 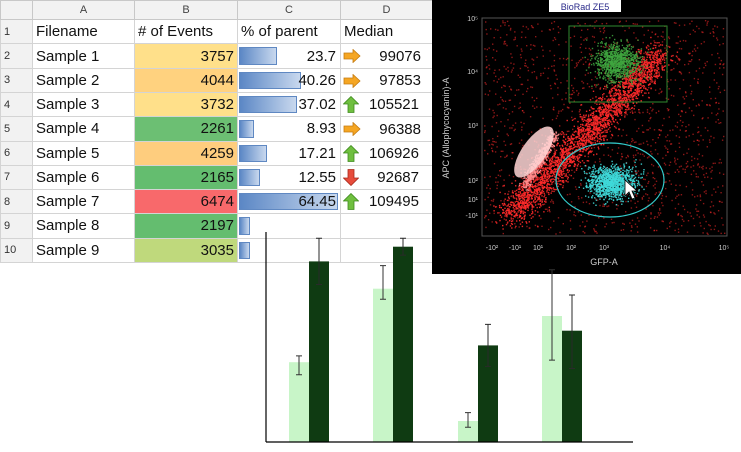 I want to click on header-cell-filename: Filename, so click(x=83, y=32).